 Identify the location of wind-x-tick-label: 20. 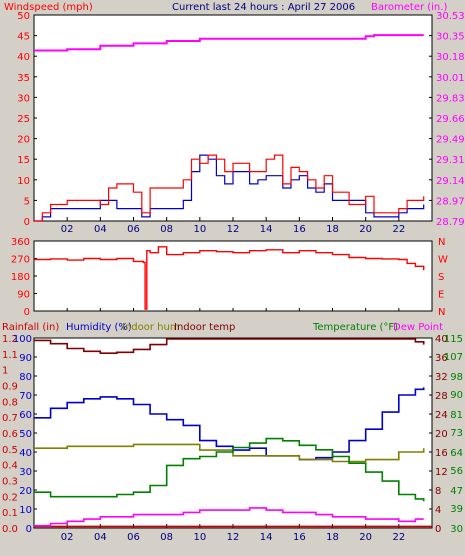
(365, 229).